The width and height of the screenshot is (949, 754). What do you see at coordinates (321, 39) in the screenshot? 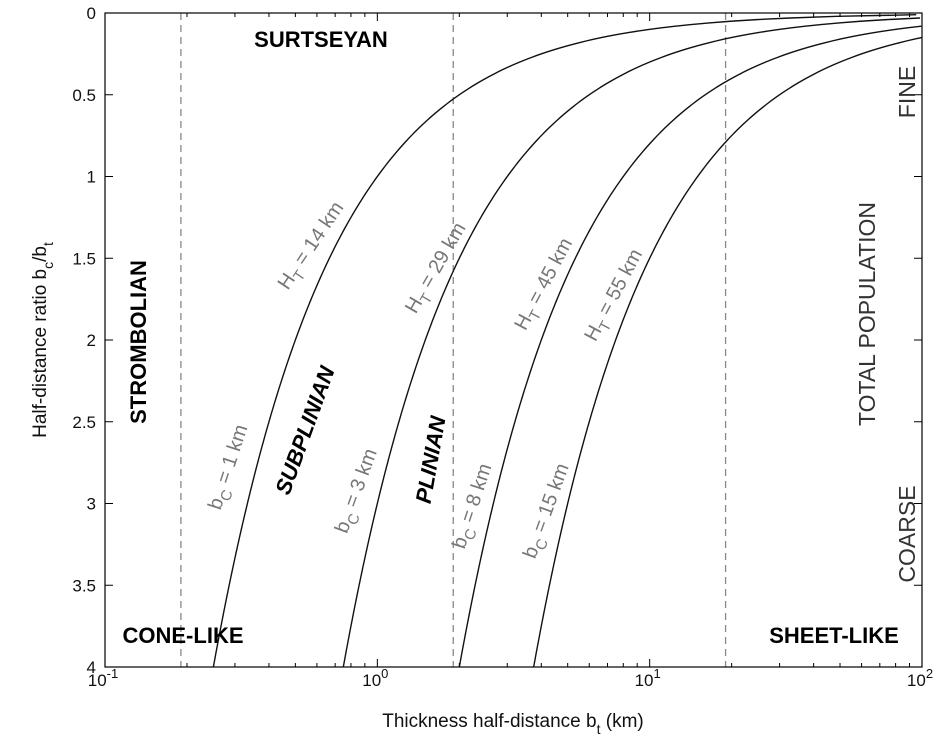
I see `annotation-surtseyan: SURTSEYAN` at bounding box center [321, 39].